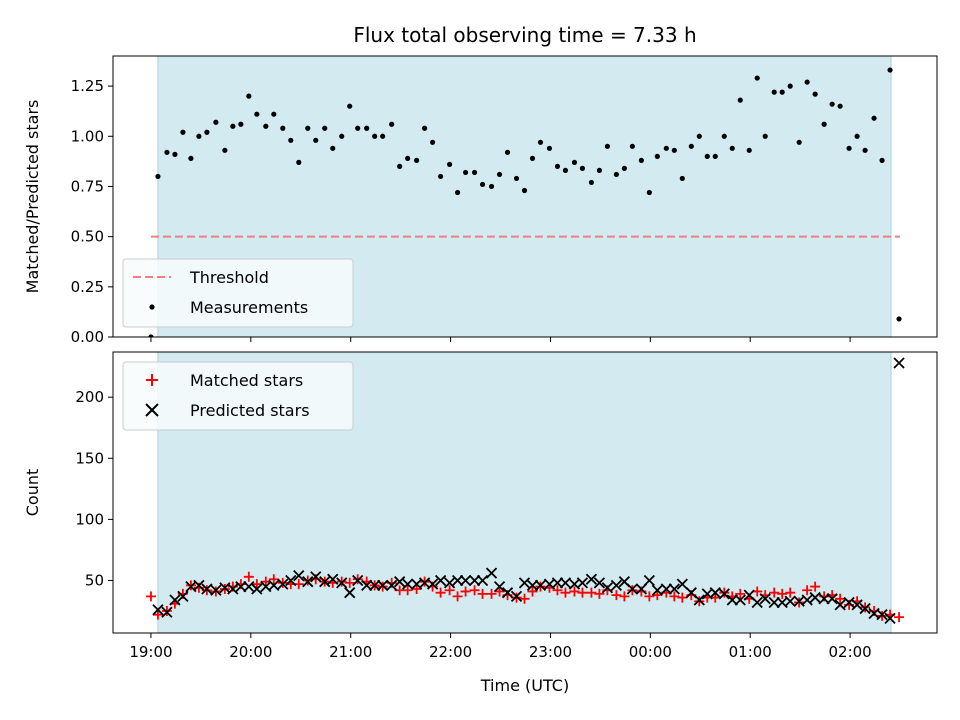 Image resolution: width=960 pixels, height=720 pixels. I want to click on legend-swatch-matched-stars, so click(152, 380).